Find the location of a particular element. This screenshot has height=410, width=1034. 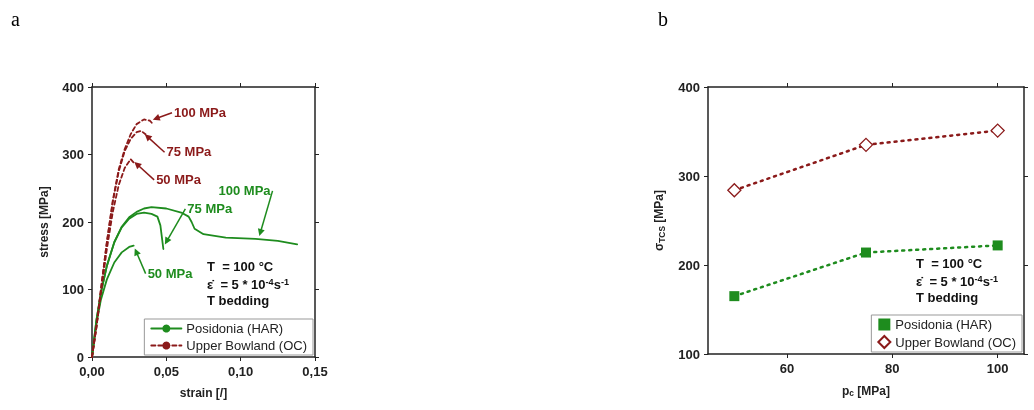

x-tick-label: 100 is located at coordinates (997, 368).